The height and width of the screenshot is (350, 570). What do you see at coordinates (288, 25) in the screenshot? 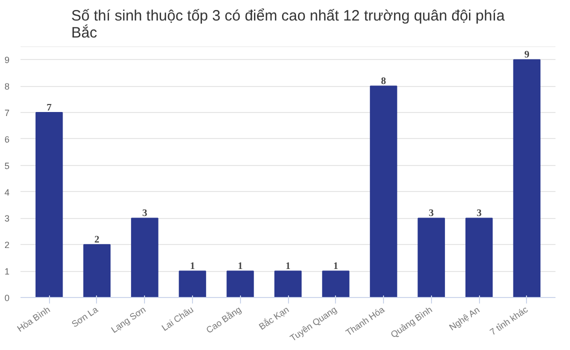
I see `chart-title: Số thí sinh thuộc tốp 3 có điểm cao nhất 12 trường quân đội phía Bắc` at bounding box center [288, 25].